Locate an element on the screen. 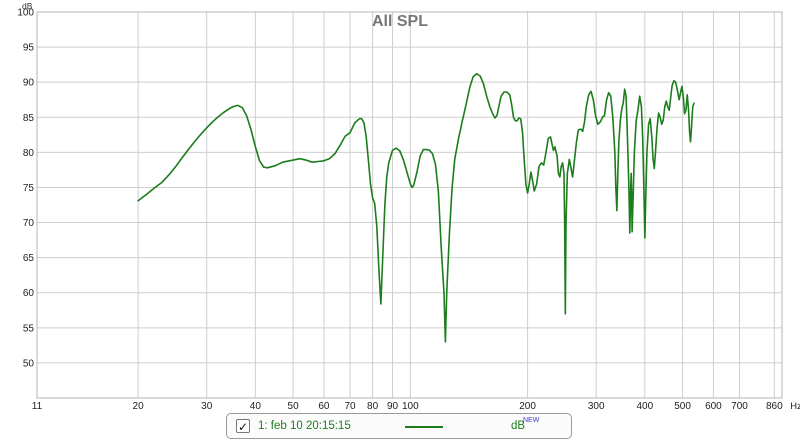  chart-title: All SPL is located at coordinates (400, 21).